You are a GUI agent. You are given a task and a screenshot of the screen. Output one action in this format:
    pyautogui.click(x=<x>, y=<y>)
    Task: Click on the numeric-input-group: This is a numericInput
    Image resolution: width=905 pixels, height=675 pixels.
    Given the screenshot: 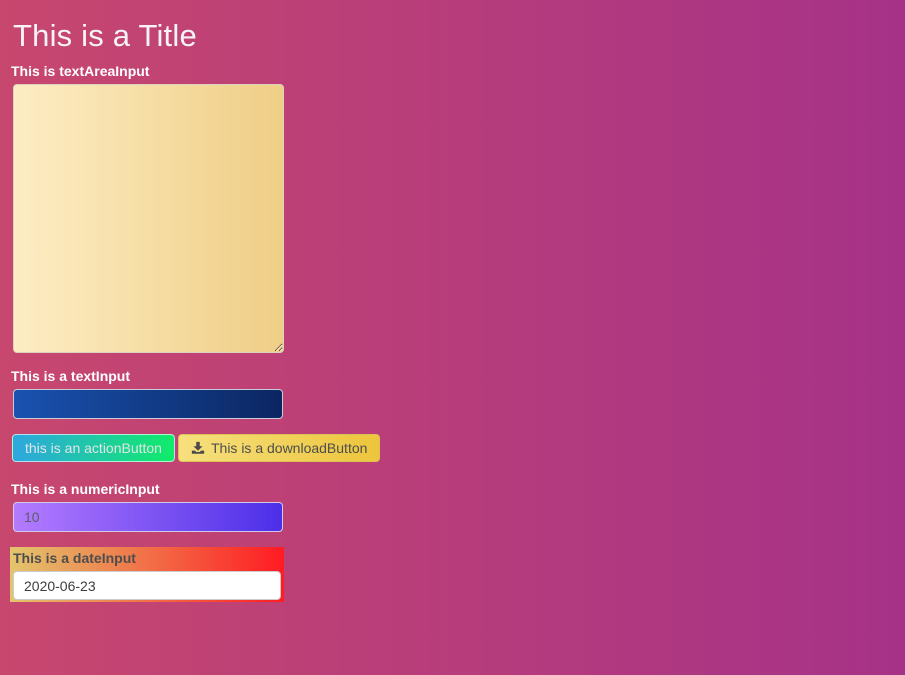 What is the action you would take?
    pyautogui.click(x=155, y=506)
    